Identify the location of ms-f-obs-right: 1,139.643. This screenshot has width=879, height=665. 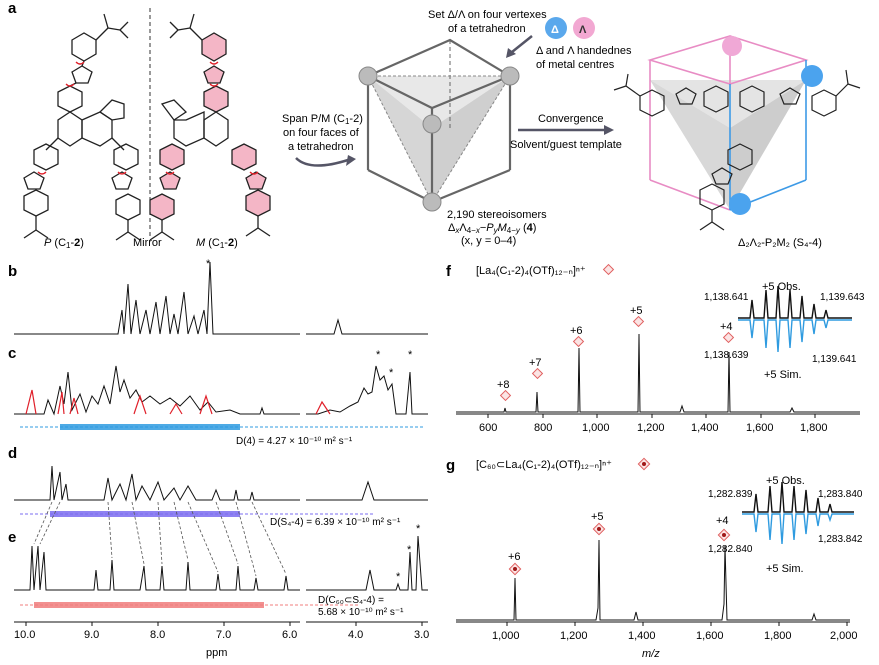
(842, 297).